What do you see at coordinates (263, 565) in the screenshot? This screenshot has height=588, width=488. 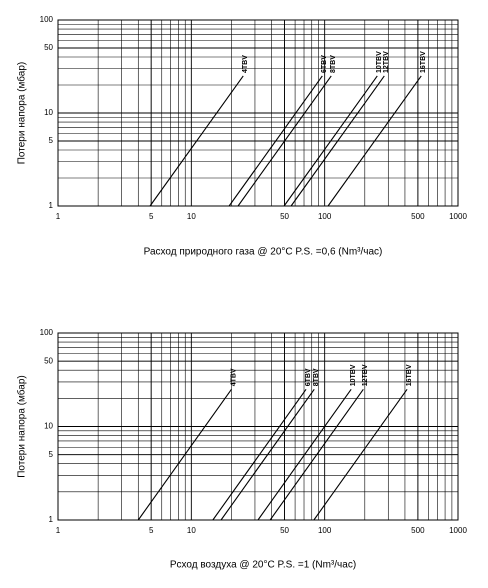 I see `x-axis-title: Рсход воздуха @ 20°C P.S. =1 (Nm³/час)` at bounding box center [263, 565].